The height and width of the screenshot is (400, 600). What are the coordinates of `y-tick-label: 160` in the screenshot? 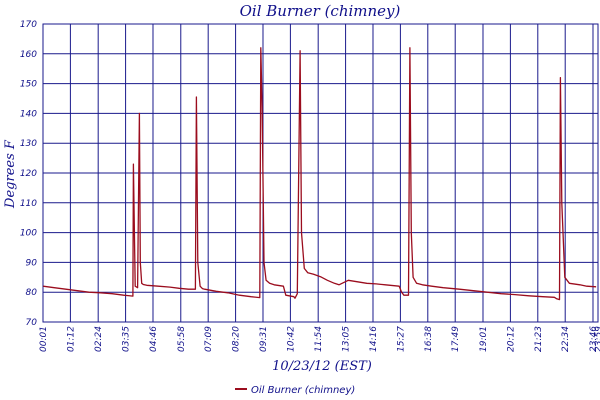 It's located at (28, 55).